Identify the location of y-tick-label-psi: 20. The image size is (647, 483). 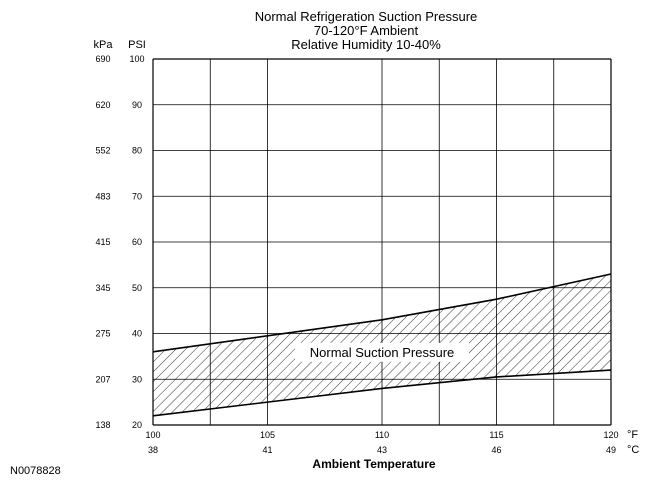
(137, 425).